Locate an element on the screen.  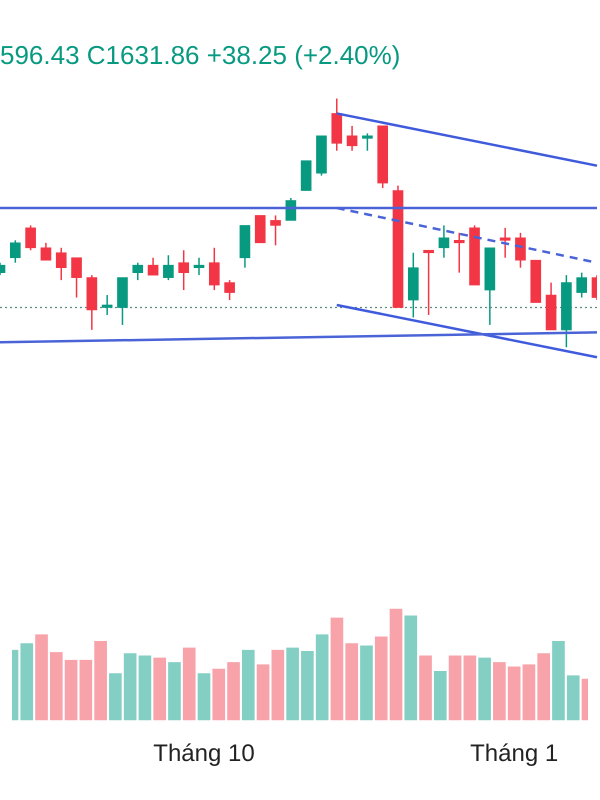
x-tick-label: Tháng 1 is located at coordinates (514, 754).